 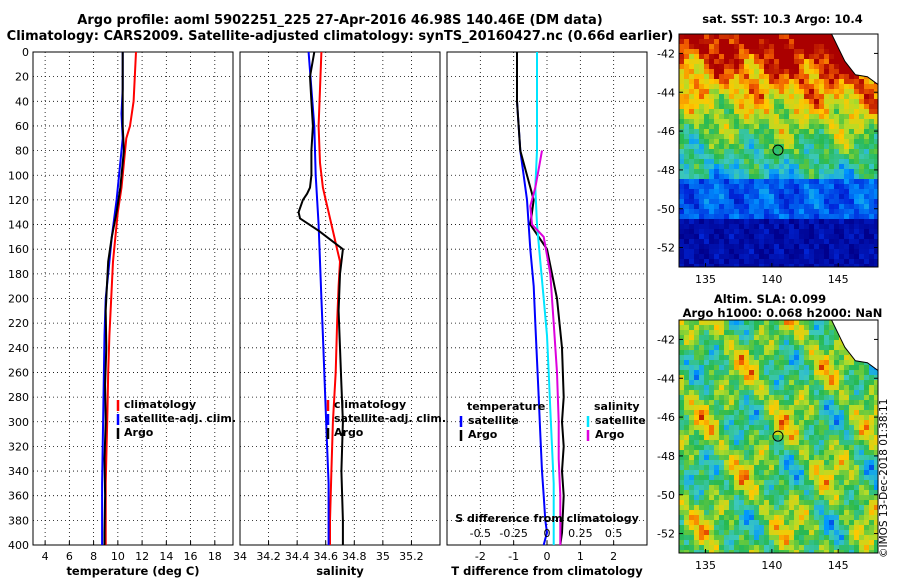 What do you see at coordinates (18, 299) in the screenshot?
I see `y-tick-label: 200` at bounding box center [18, 299].